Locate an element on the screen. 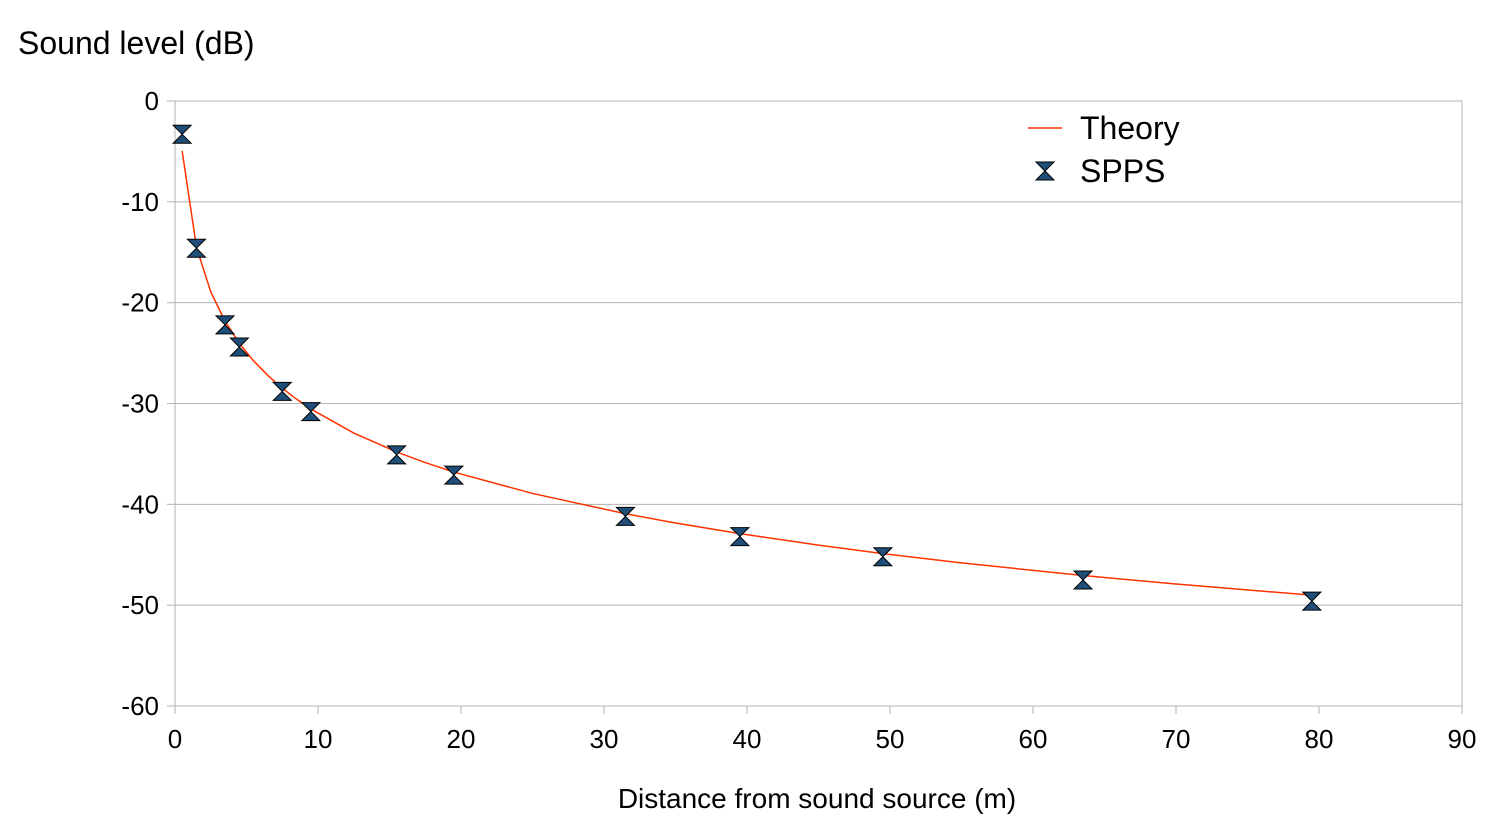  x-tick-label: 30 is located at coordinates (604, 739).